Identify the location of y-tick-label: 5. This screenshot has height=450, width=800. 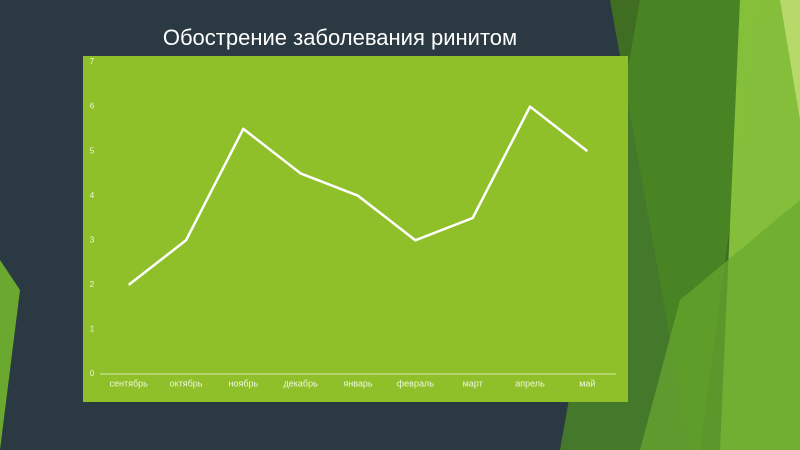
(92, 150).